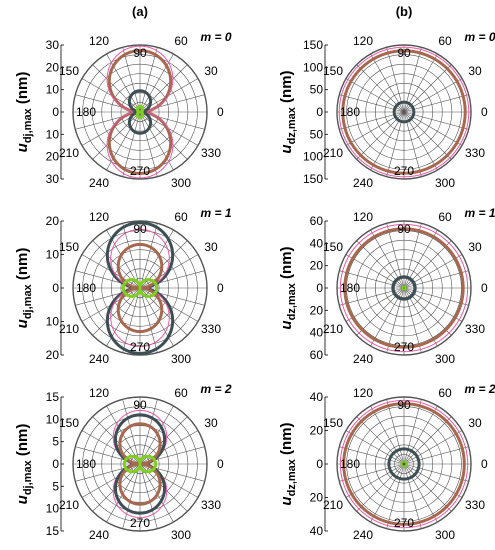 This screenshot has height=550, width=495. I want to click on series-brown, so click(404, 288).